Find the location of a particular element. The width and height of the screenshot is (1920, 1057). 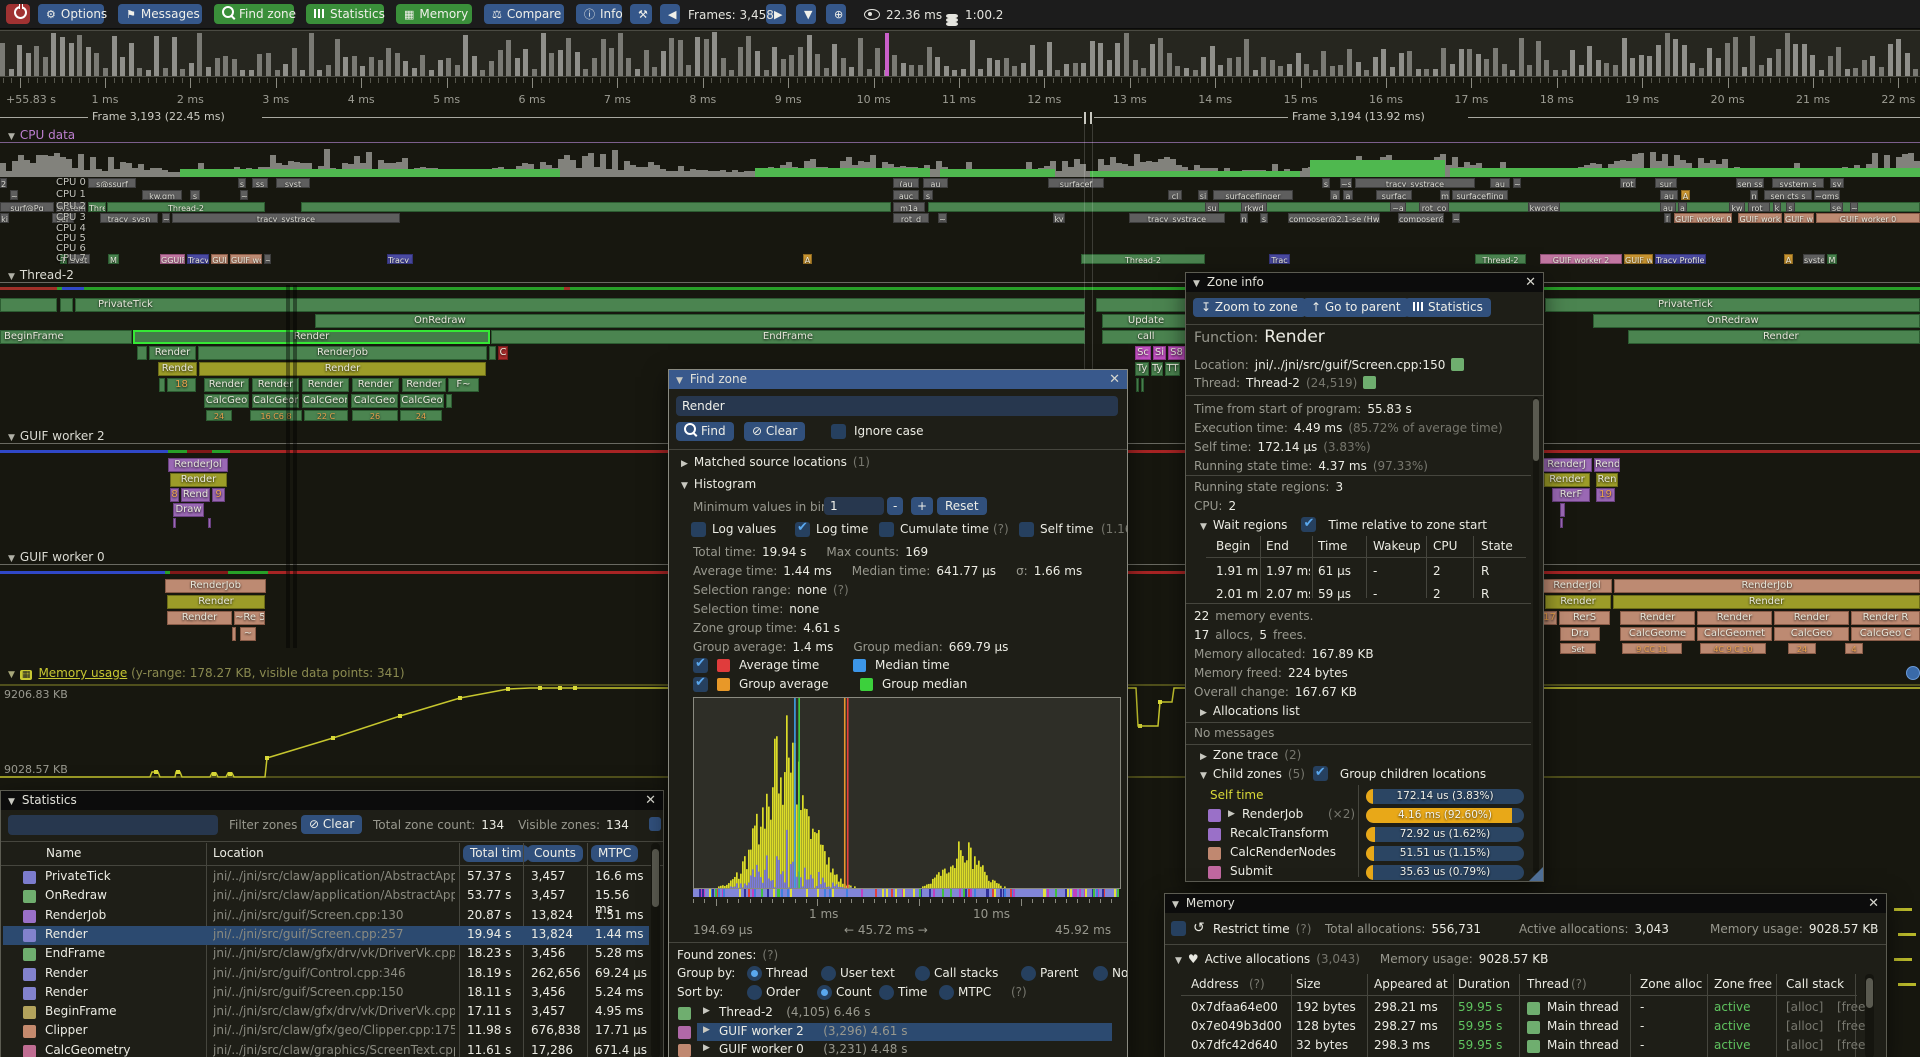

zone-surf-pg: surf@Pg is located at coordinates (27, 207).